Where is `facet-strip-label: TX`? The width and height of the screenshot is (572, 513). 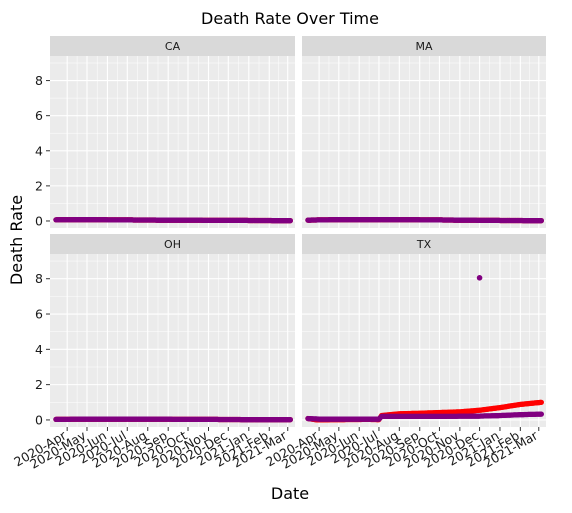
facet-strip-label: TX is located at coordinates (424, 244).